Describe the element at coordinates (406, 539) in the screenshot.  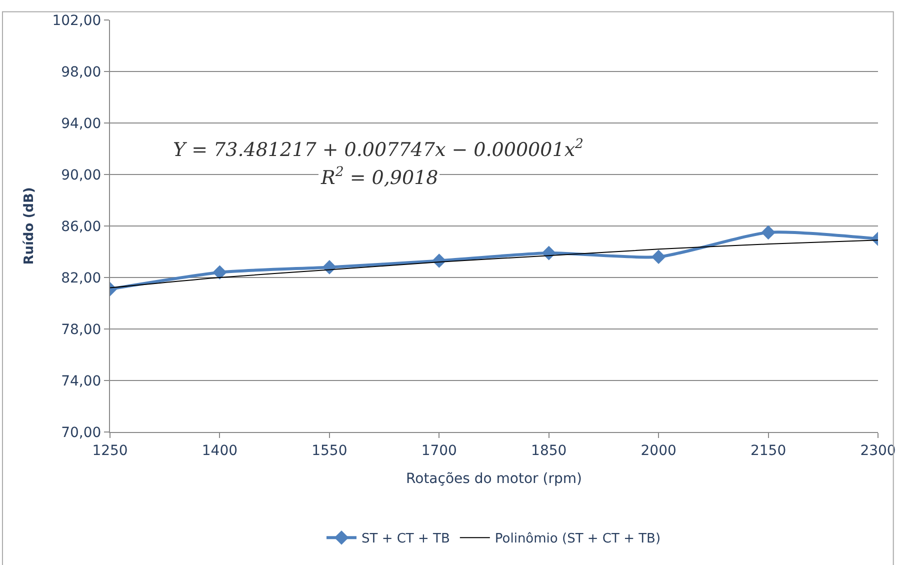
I see `legend-label: ST + CT + TB` at that location.